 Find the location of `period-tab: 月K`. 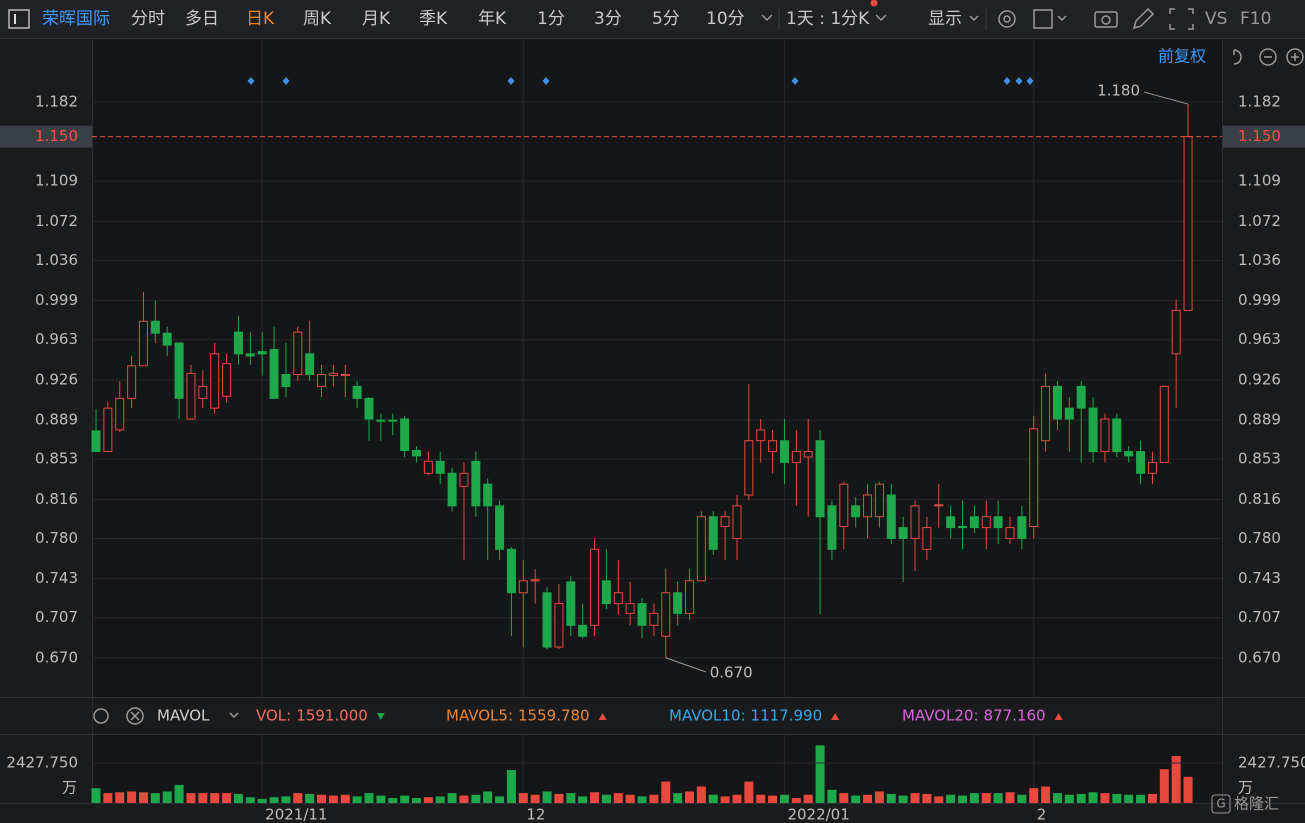

period-tab: 月K is located at coordinates (376, 19).